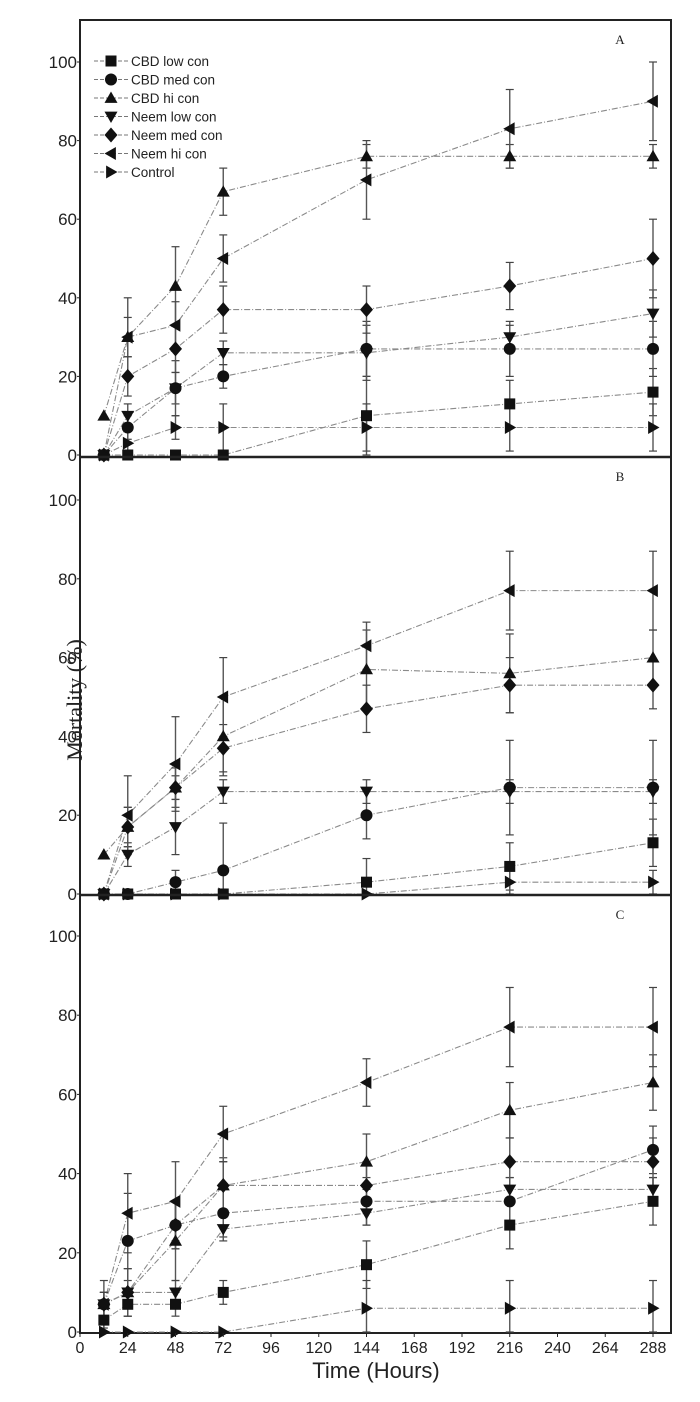 The width and height of the screenshot is (700, 1402). What do you see at coordinates (165, 98) in the screenshot?
I see `legend-entry: CBD hi con` at bounding box center [165, 98].